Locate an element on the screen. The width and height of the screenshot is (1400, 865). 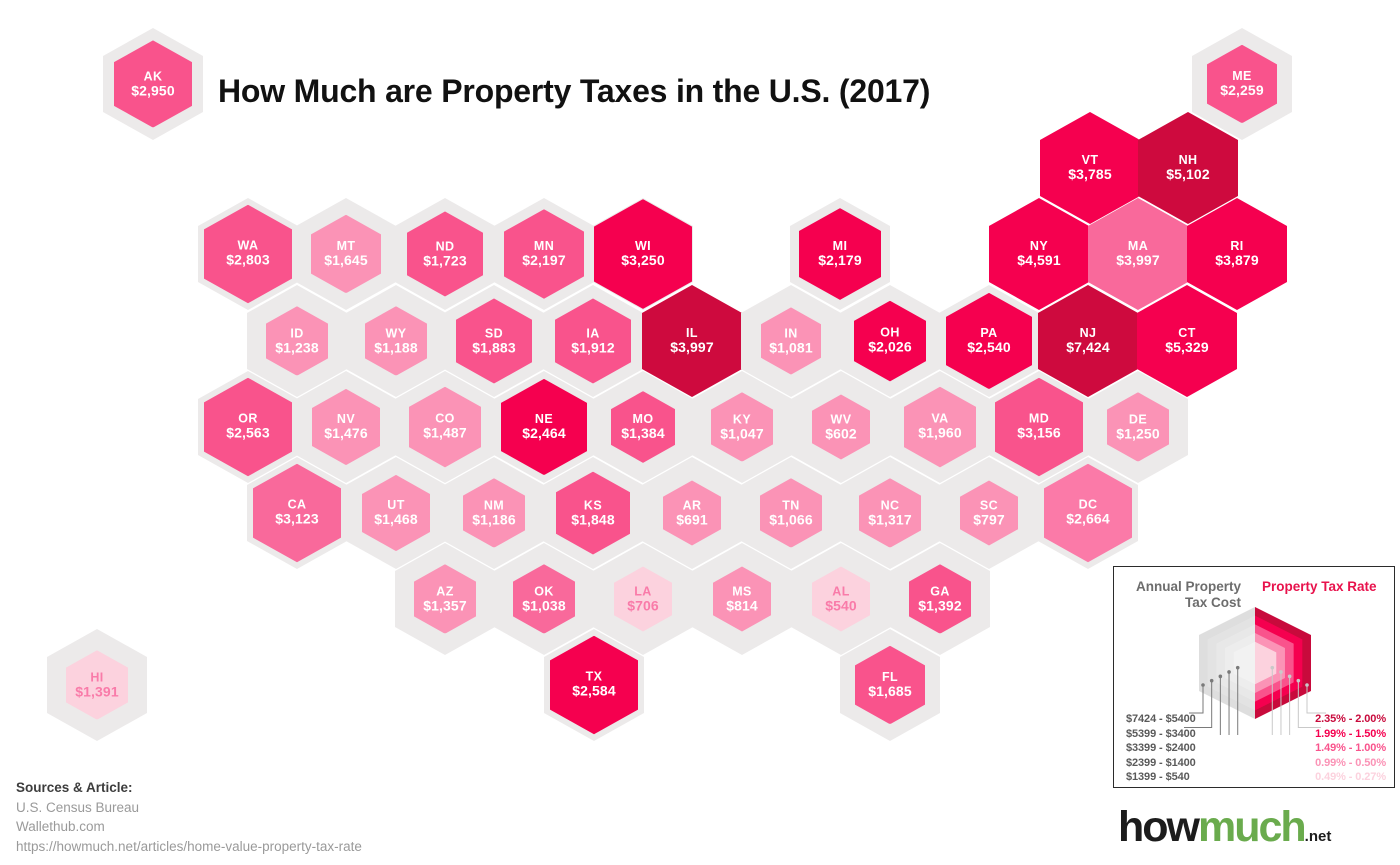
hex-state-me: ME $2,259 is located at coordinates (1242, 84).